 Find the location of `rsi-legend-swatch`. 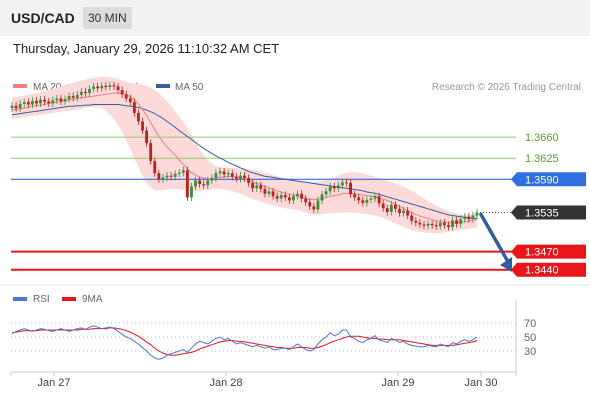

rsi-legend-swatch is located at coordinates (20, 299).